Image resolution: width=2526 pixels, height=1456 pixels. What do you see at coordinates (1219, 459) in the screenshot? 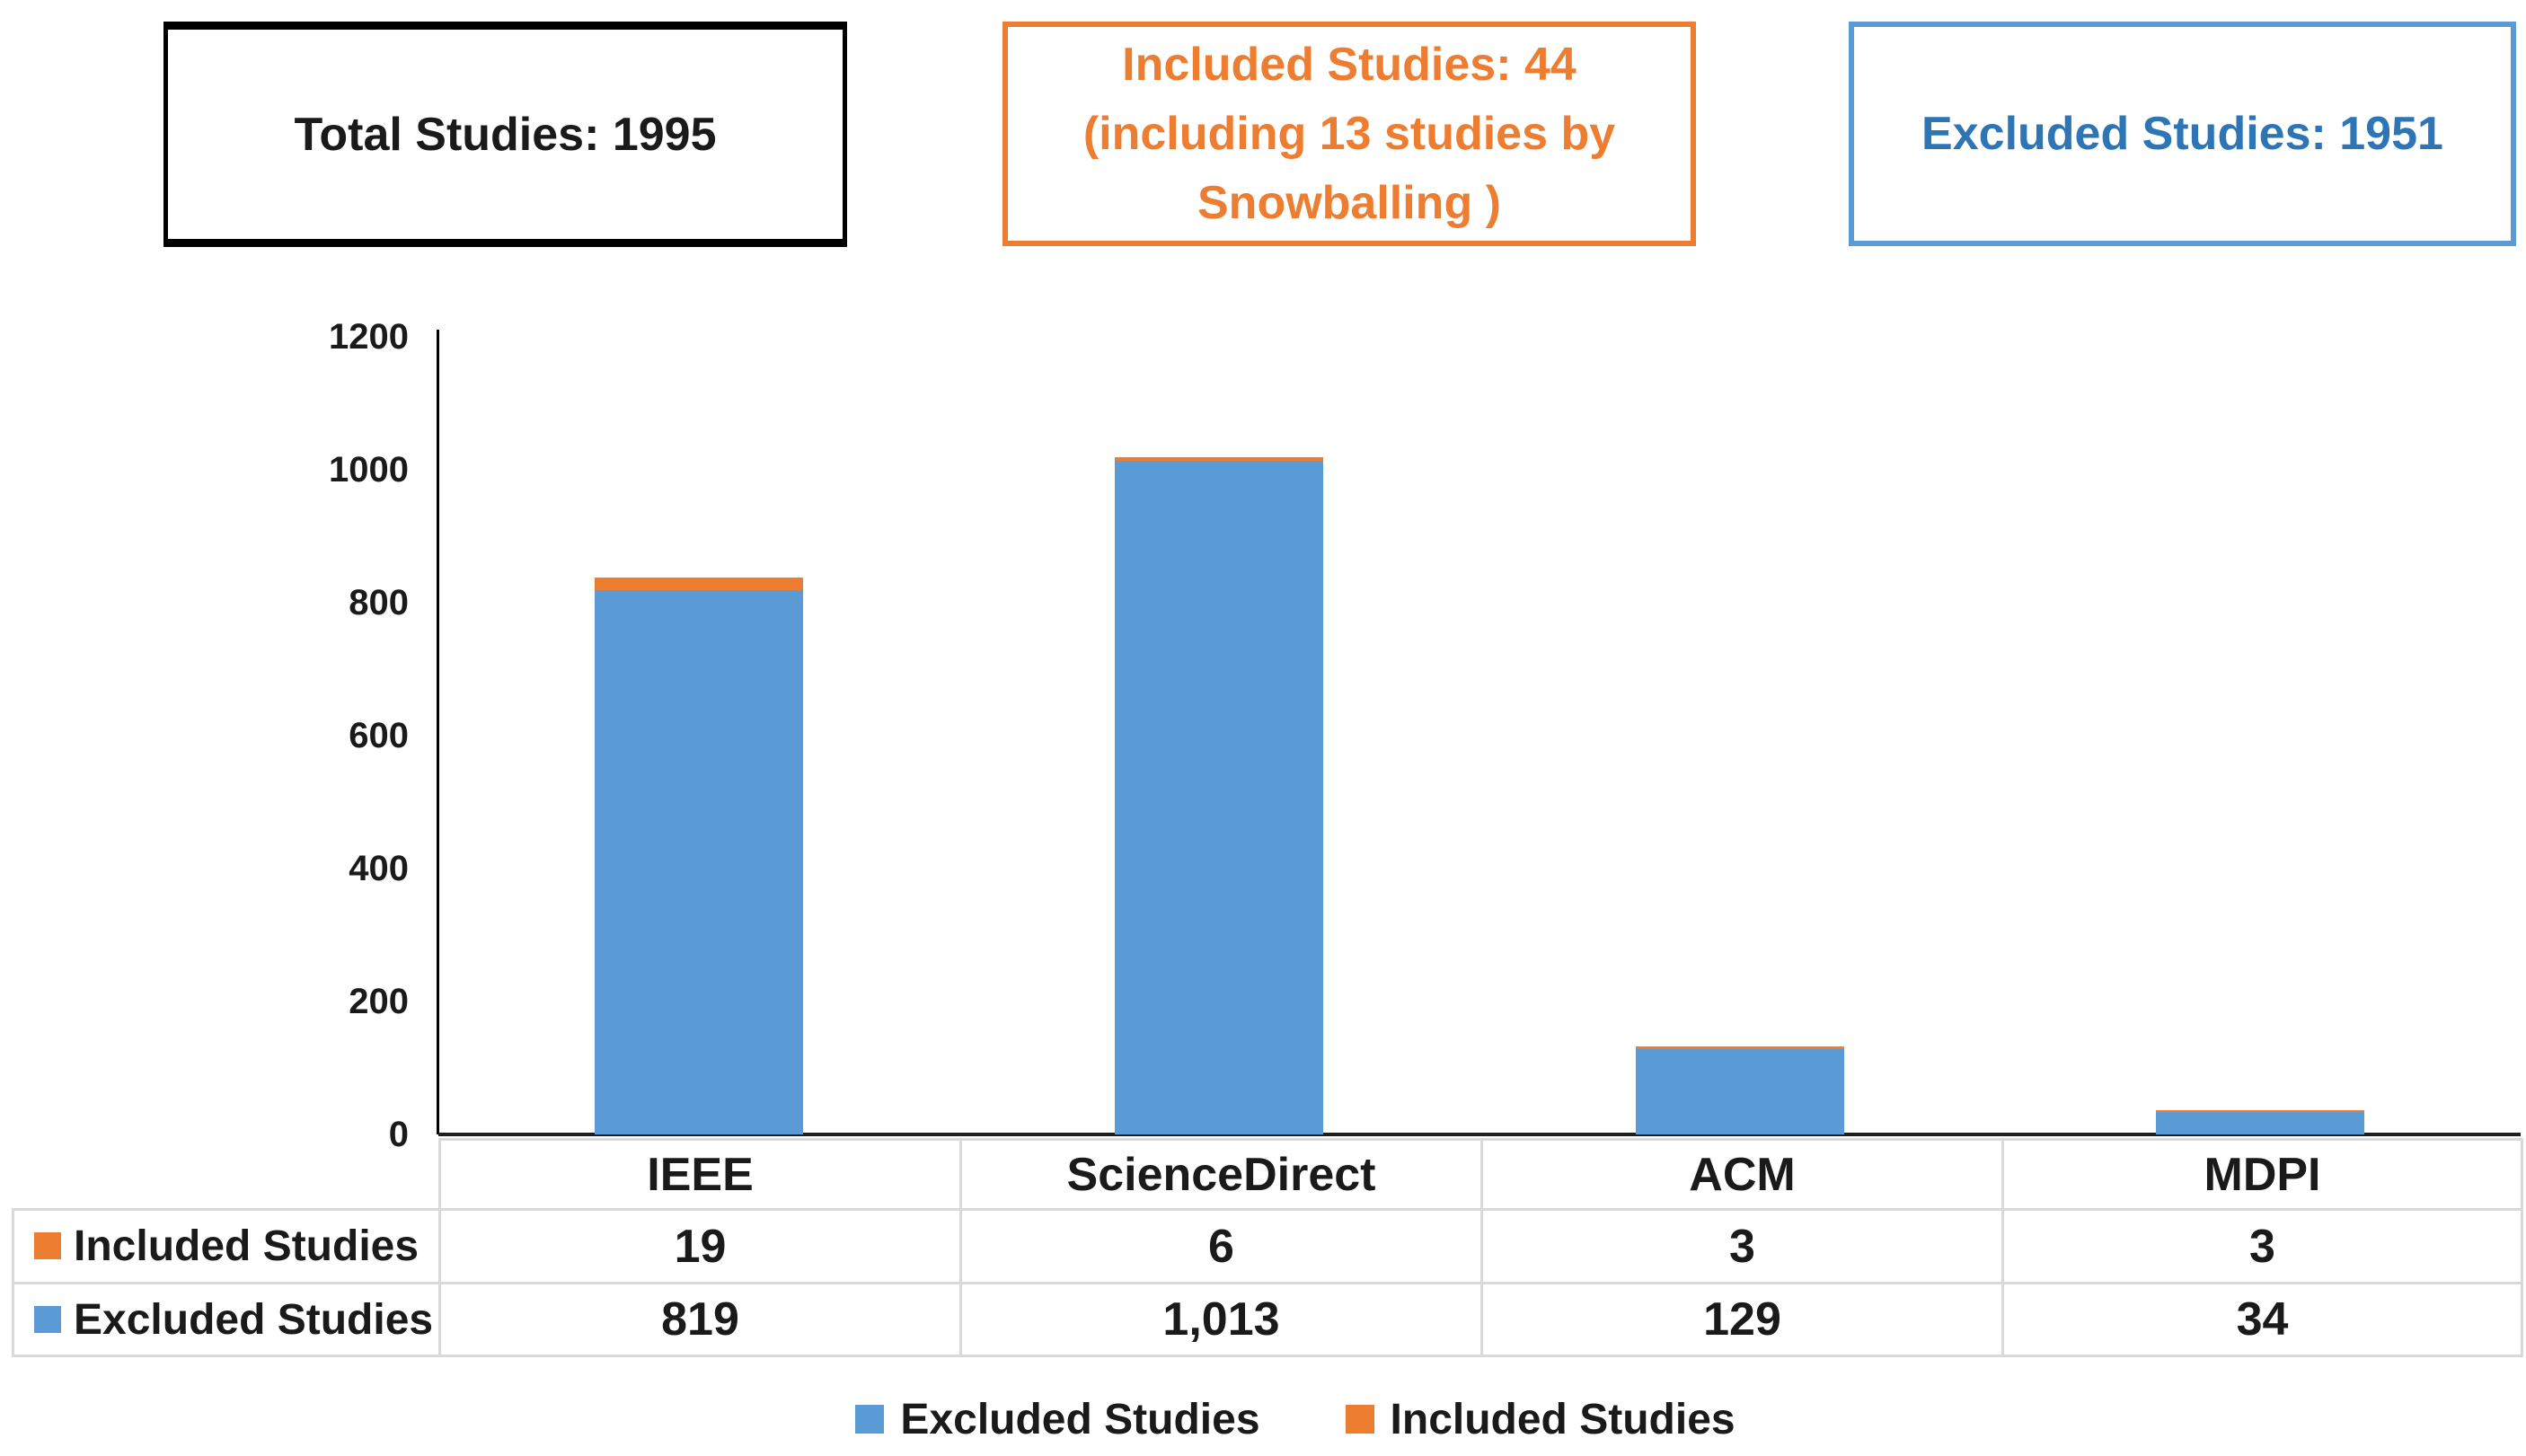
I see `bar-segment-included-sciencedirect` at bounding box center [1219, 459].